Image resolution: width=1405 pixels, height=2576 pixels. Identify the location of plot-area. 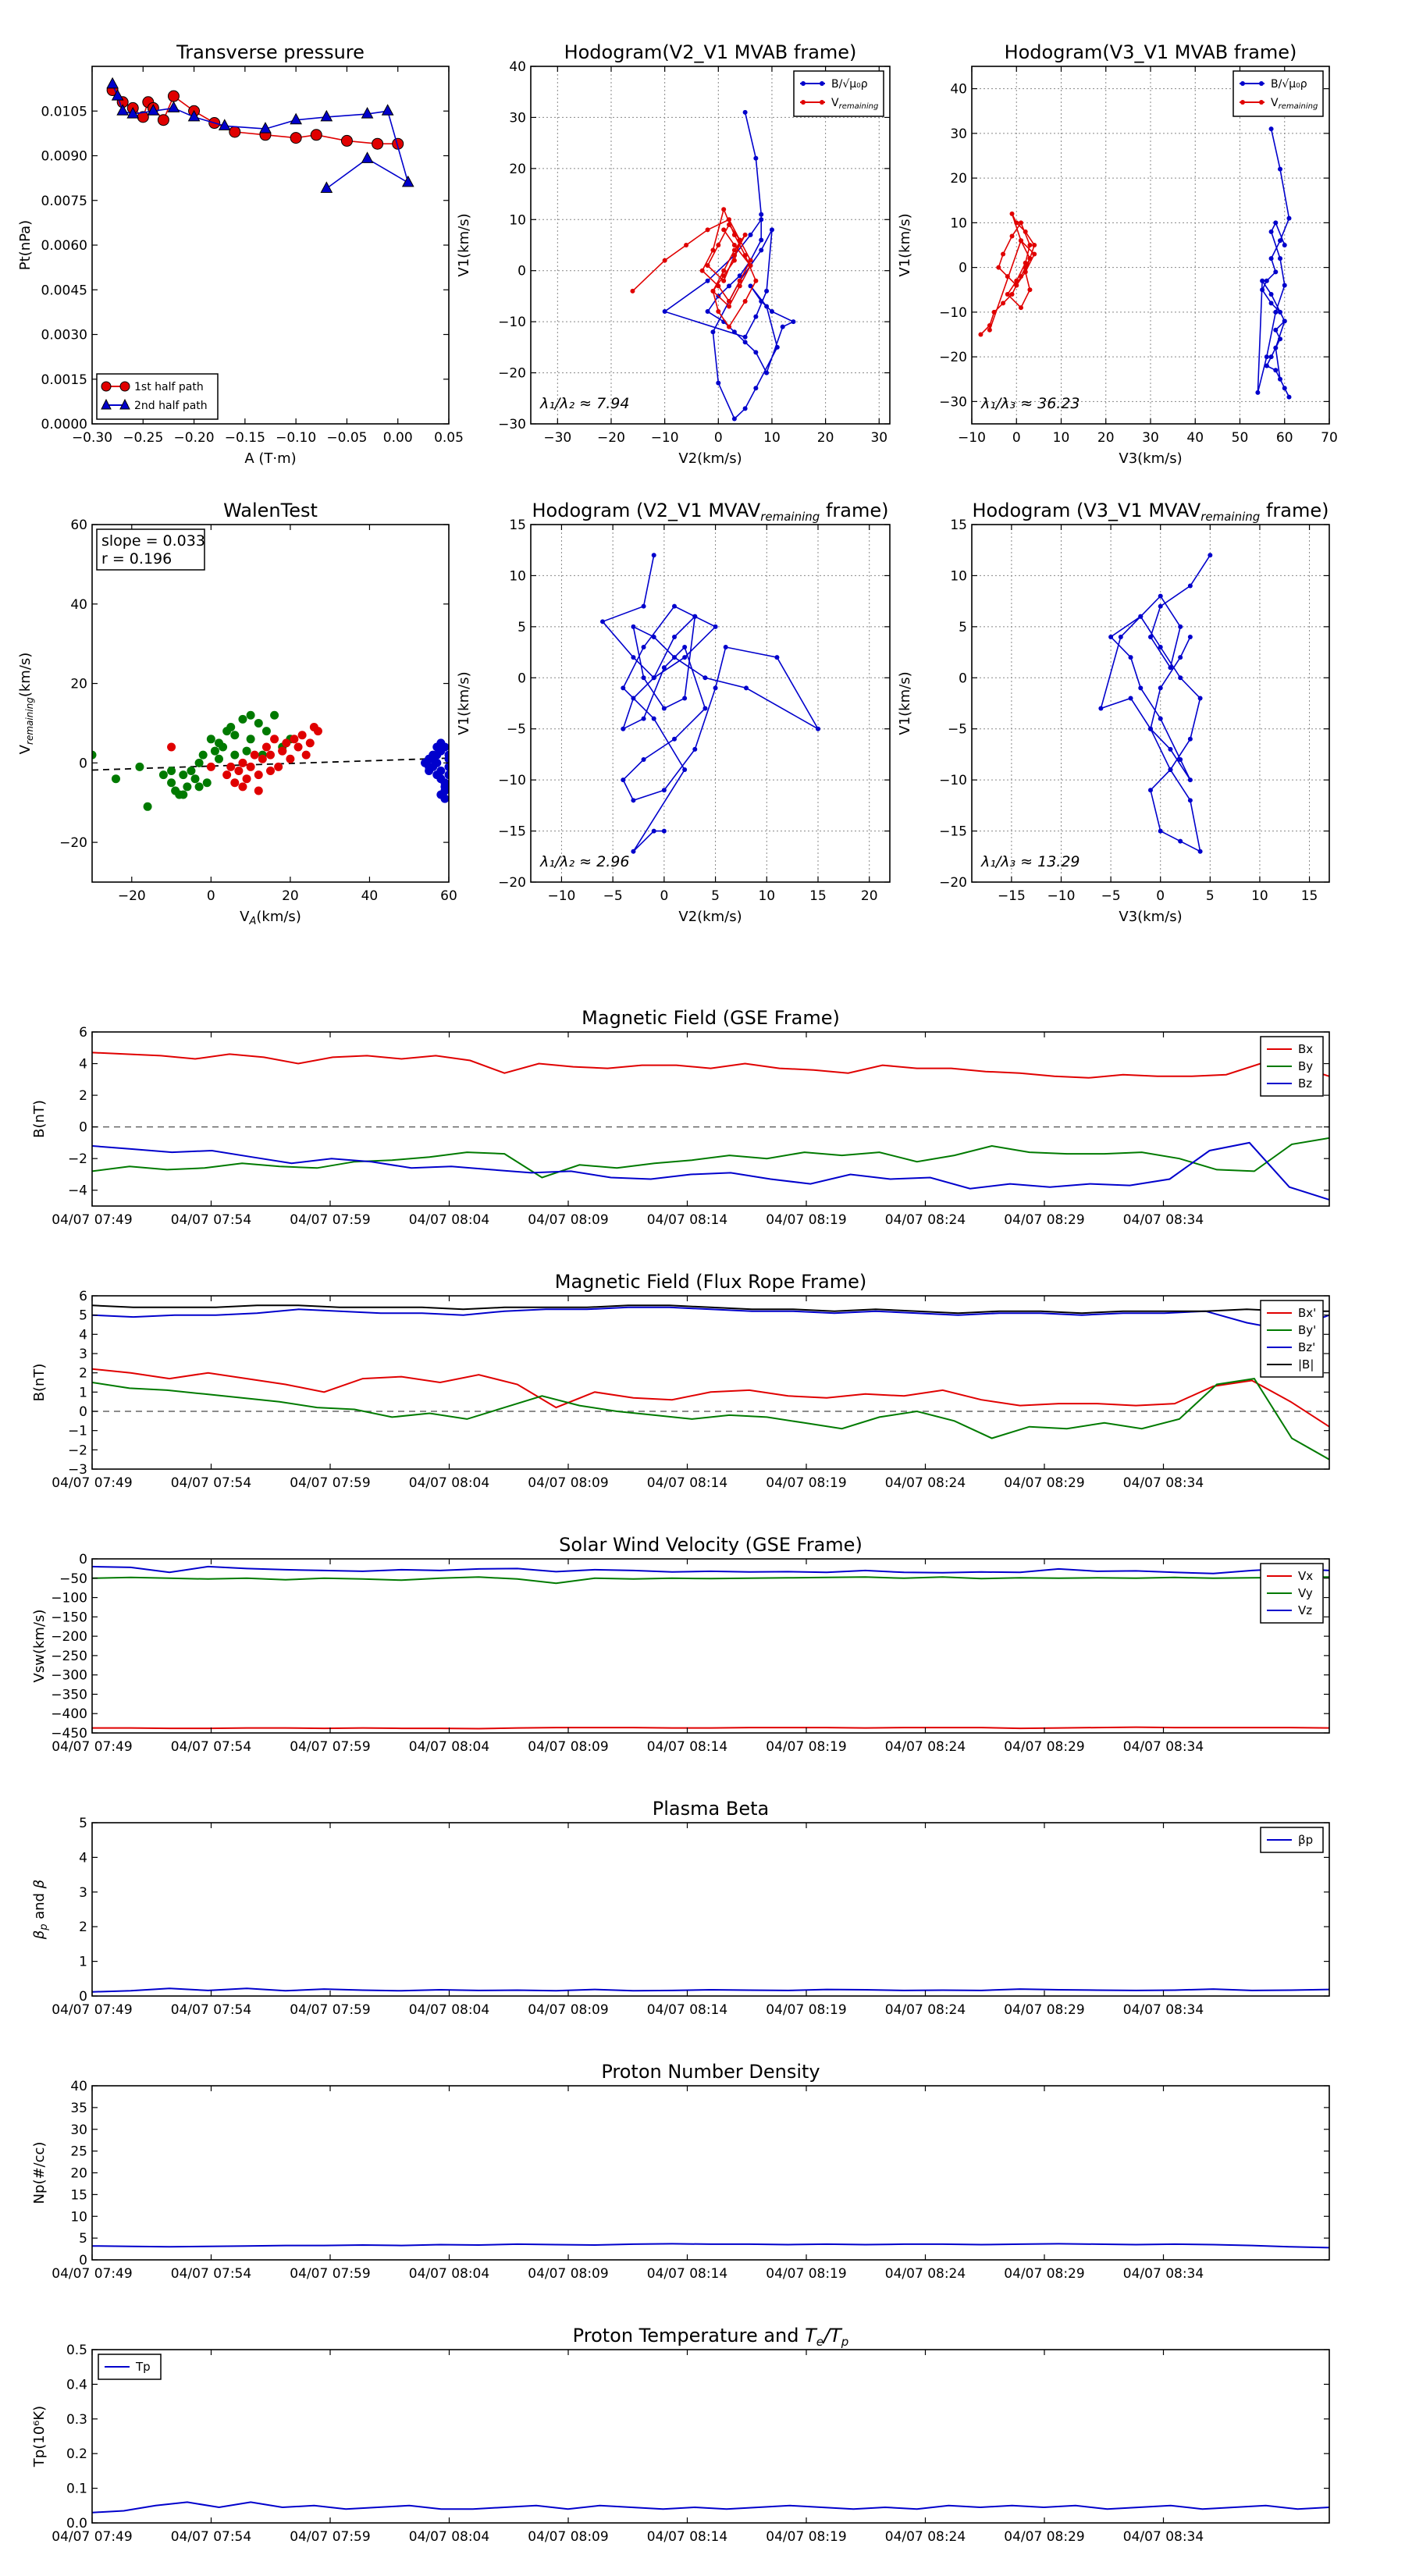
(711, 2246).